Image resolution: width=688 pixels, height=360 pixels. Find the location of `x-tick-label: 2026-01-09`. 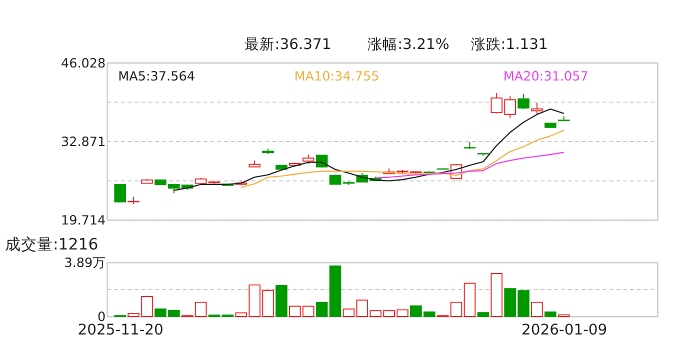

x-tick-label: 2026-01-09 is located at coordinates (565, 330).